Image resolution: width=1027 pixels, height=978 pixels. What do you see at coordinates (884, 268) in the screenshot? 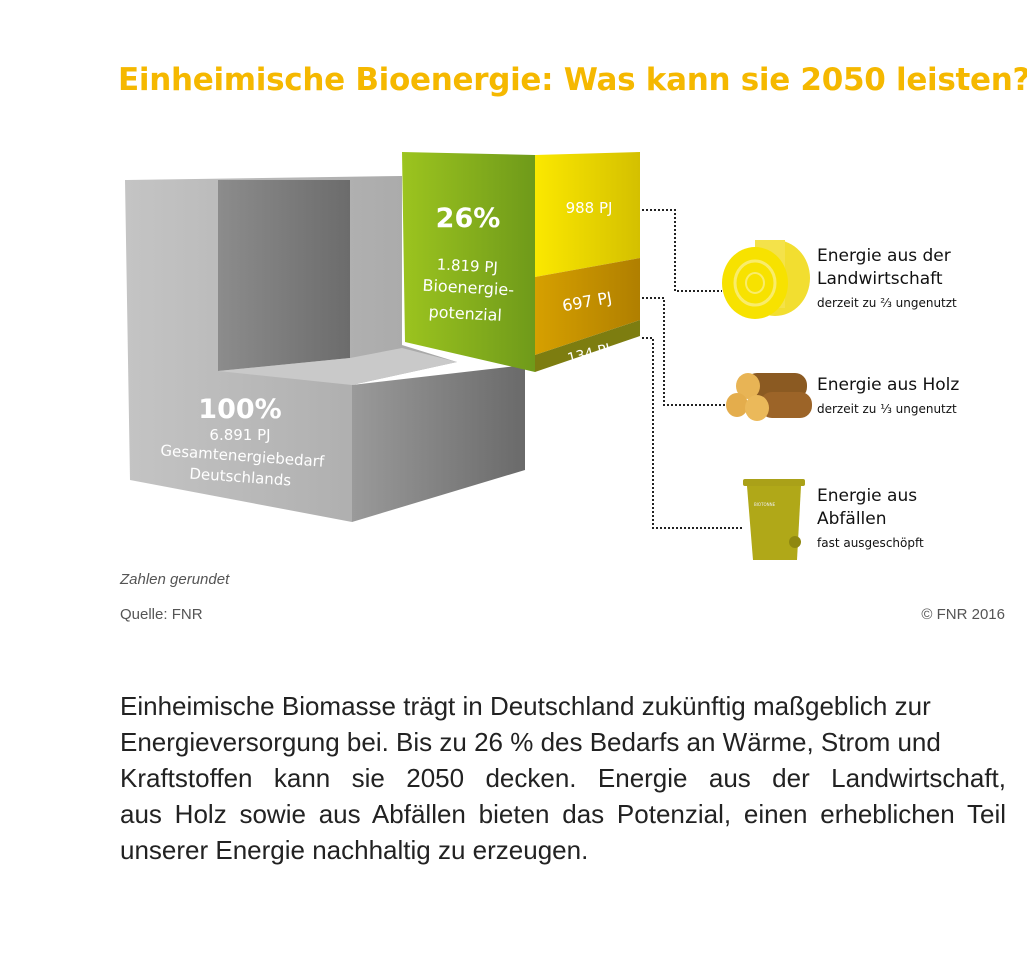
I see `source-agriculture-title: Energie aus der Landwirtschaft` at bounding box center [884, 268].